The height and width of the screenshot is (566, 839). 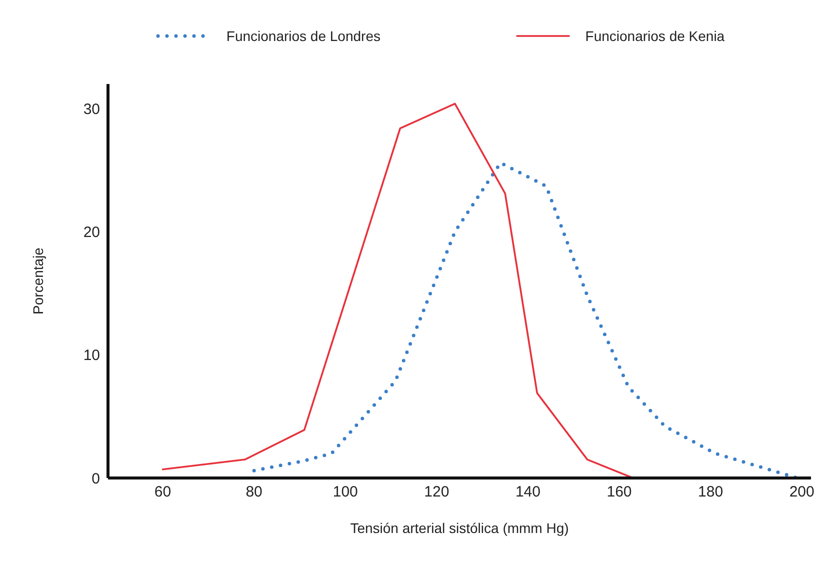 I want to click on x-tick-label: 60, so click(x=163, y=492).